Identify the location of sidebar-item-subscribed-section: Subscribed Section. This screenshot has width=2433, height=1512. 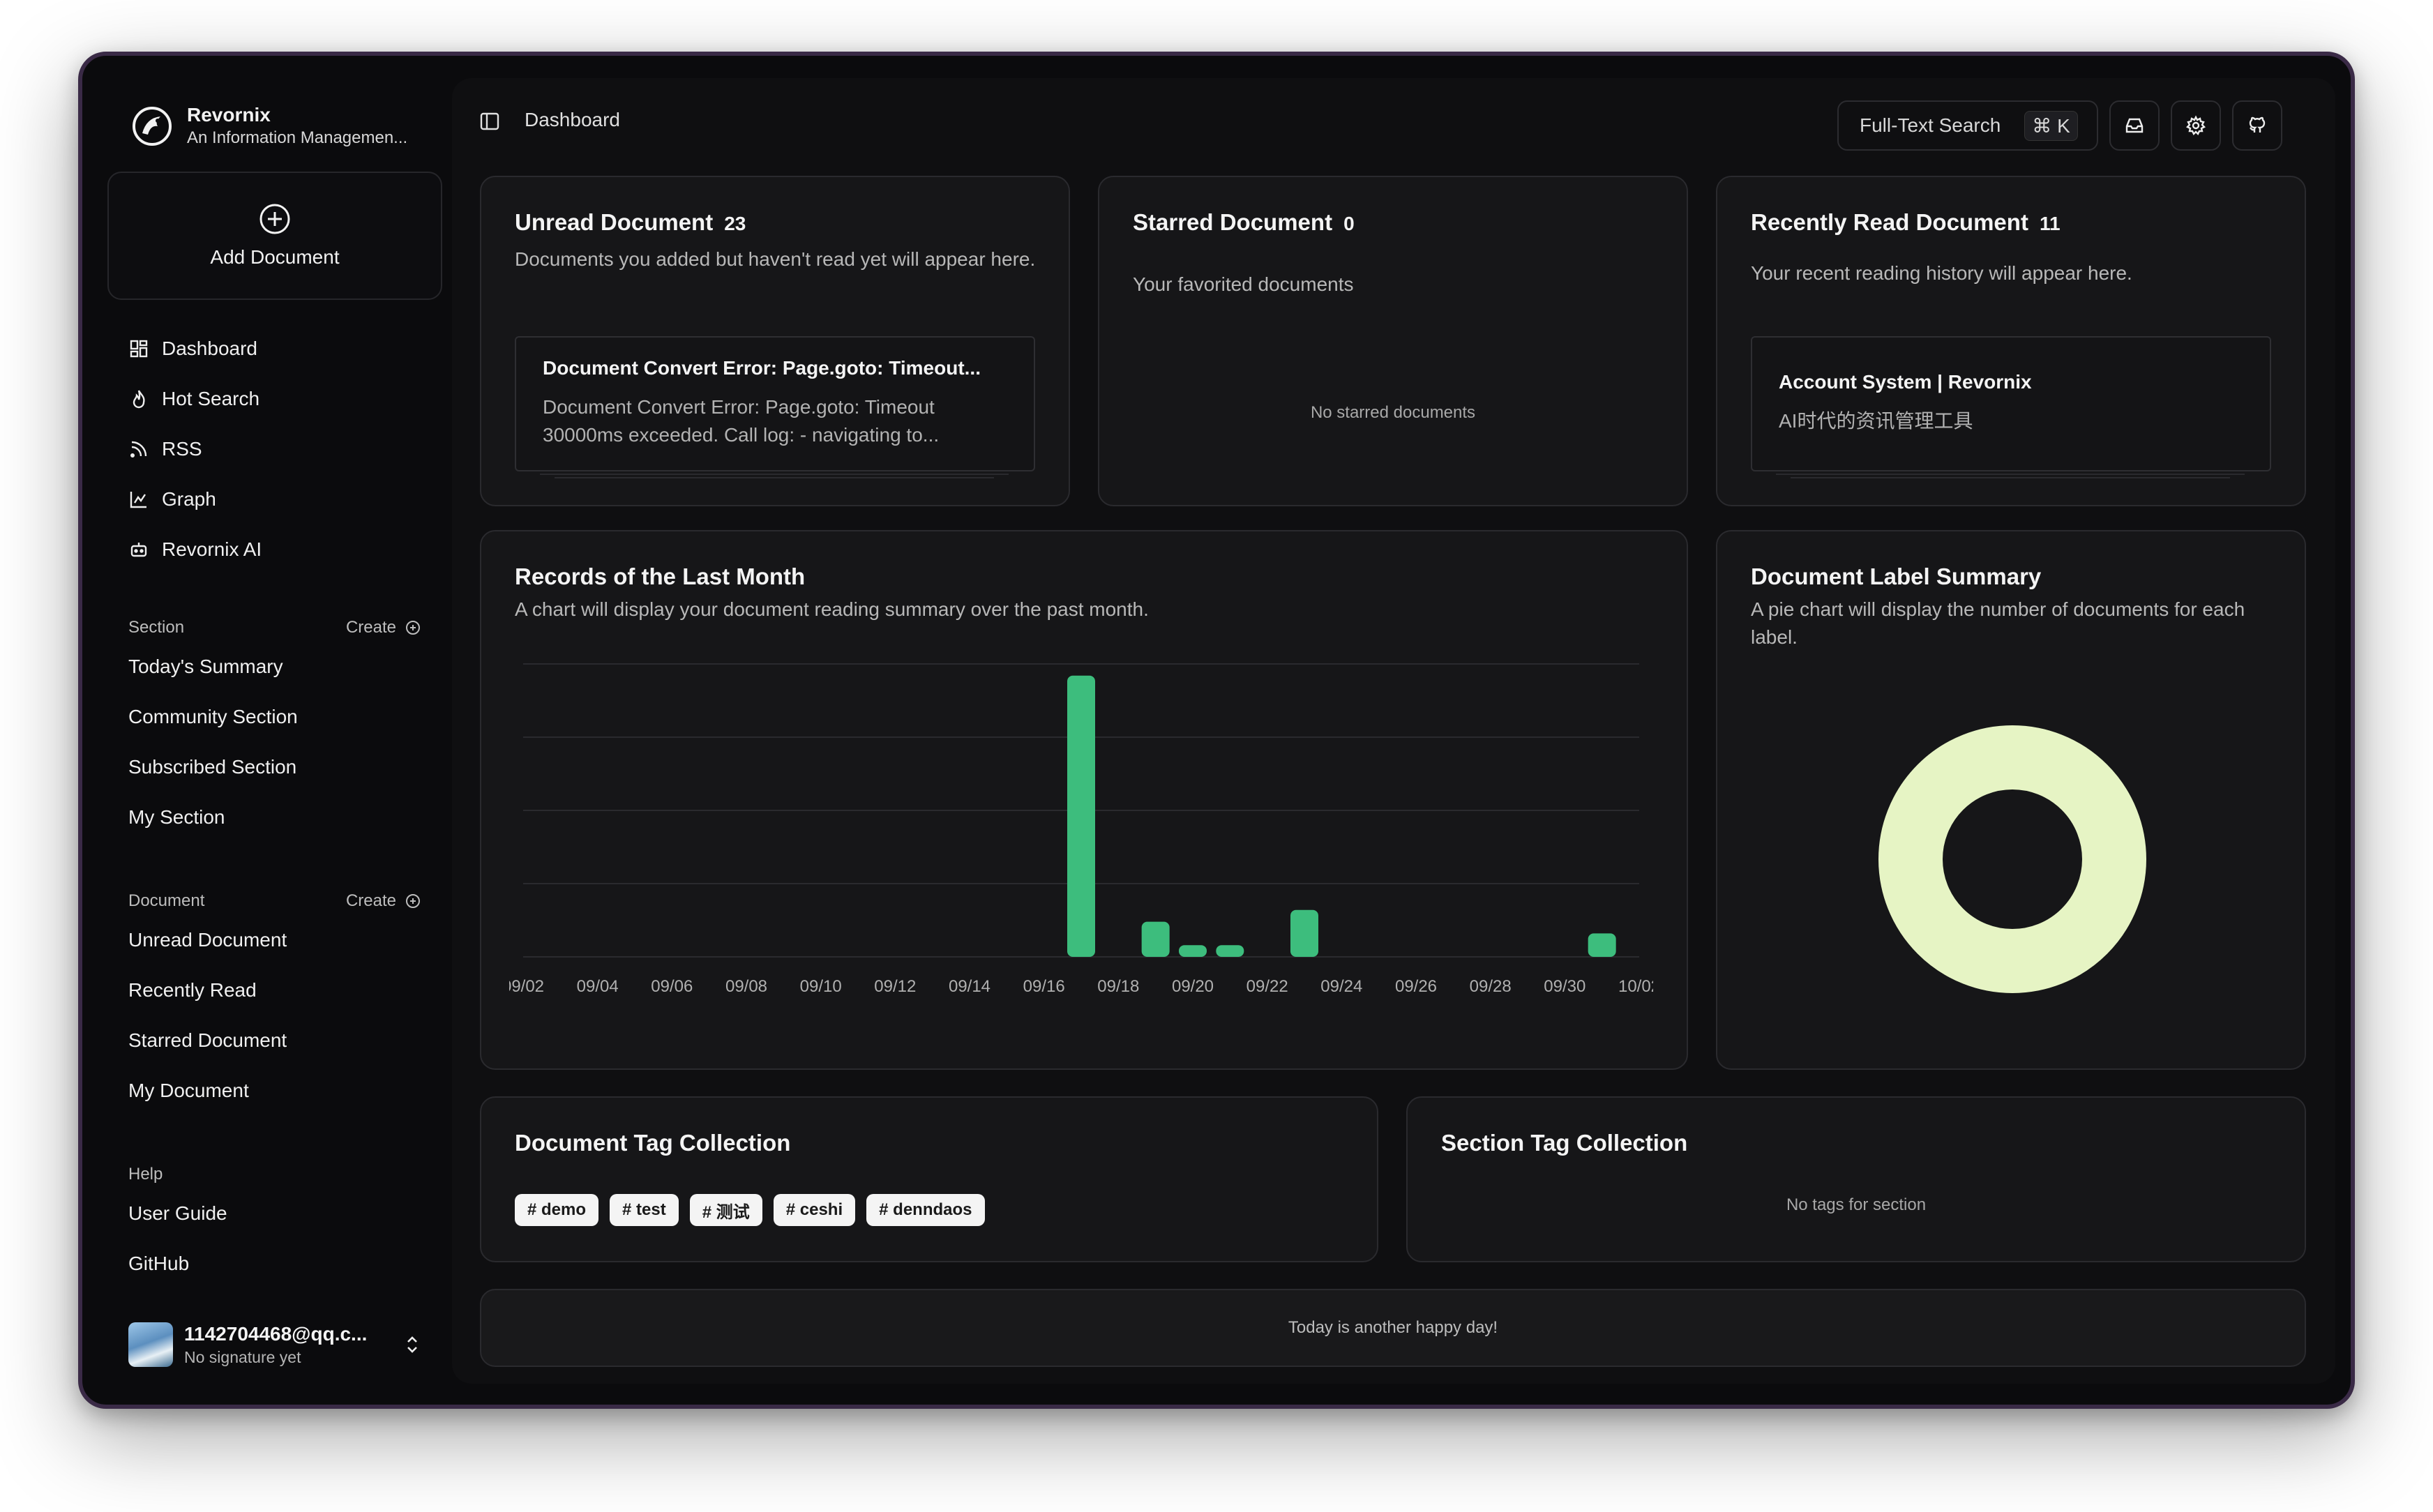
(212, 767).